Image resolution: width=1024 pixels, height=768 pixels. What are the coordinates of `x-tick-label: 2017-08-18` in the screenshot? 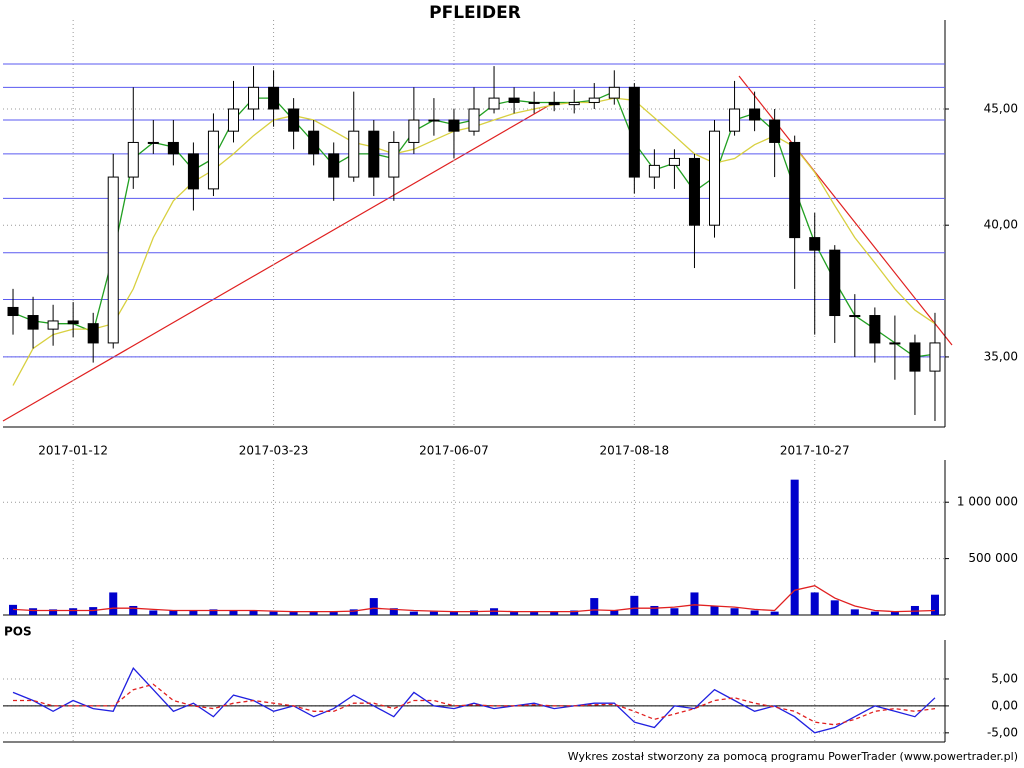 It's located at (634, 451).